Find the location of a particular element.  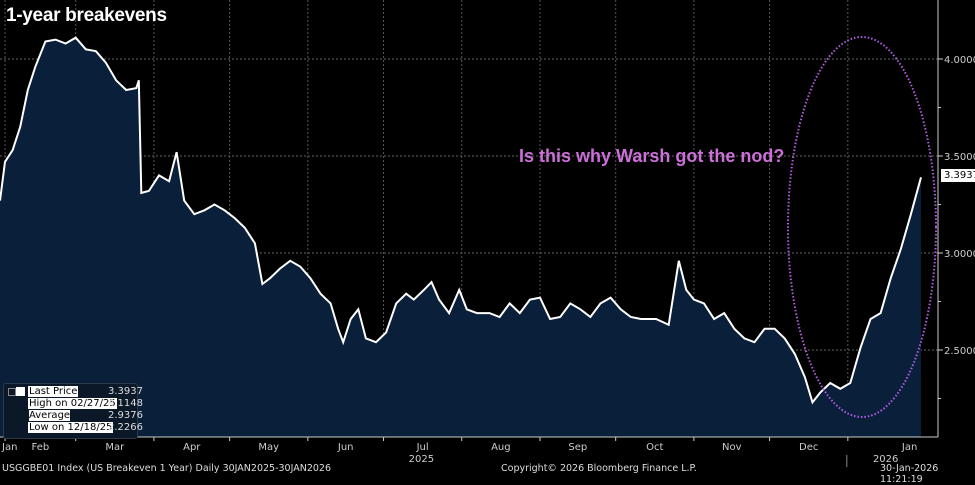

x-month-label: Jul is located at coordinates (422, 447).